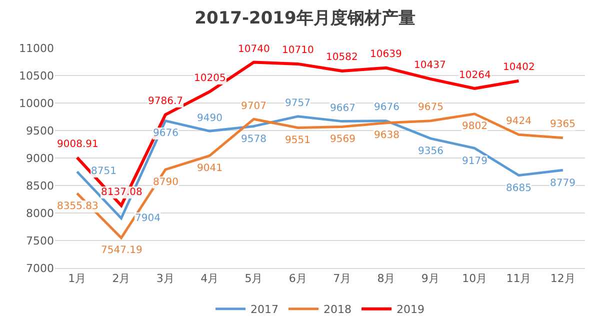  Describe the element at coordinates (342, 57) in the screenshot. I see `data-label: 10582` at that location.